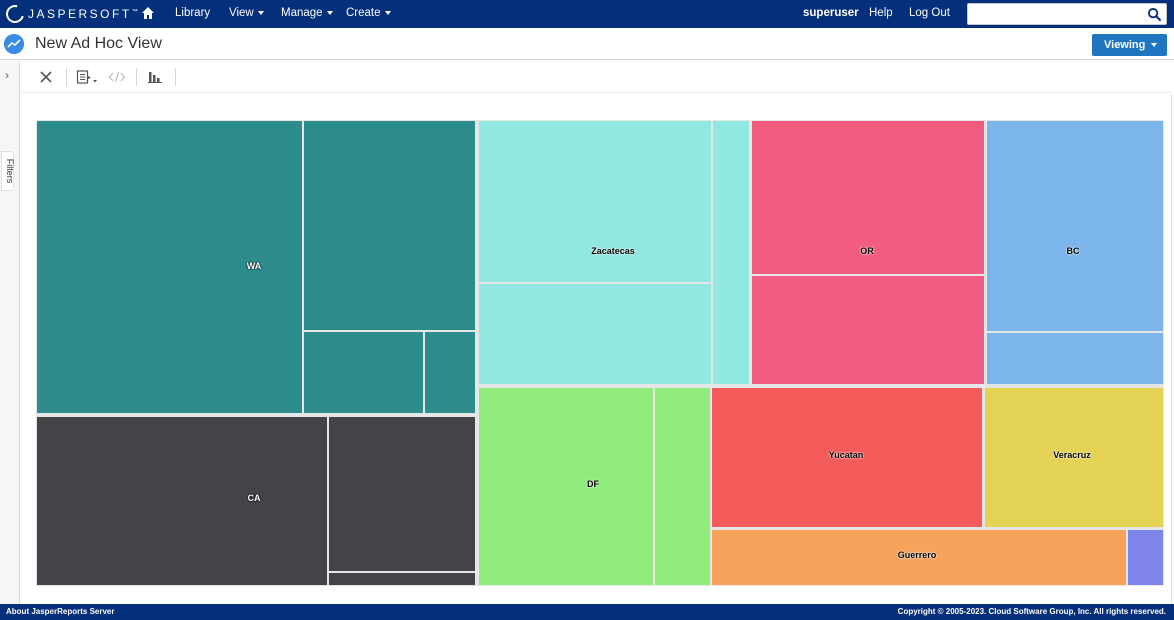 This screenshot has width=1174, height=620. What do you see at coordinates (1125, 45) in the screenshot?
I see `viewing-mode-label: Viewing` at bounding box center [1125, 45].